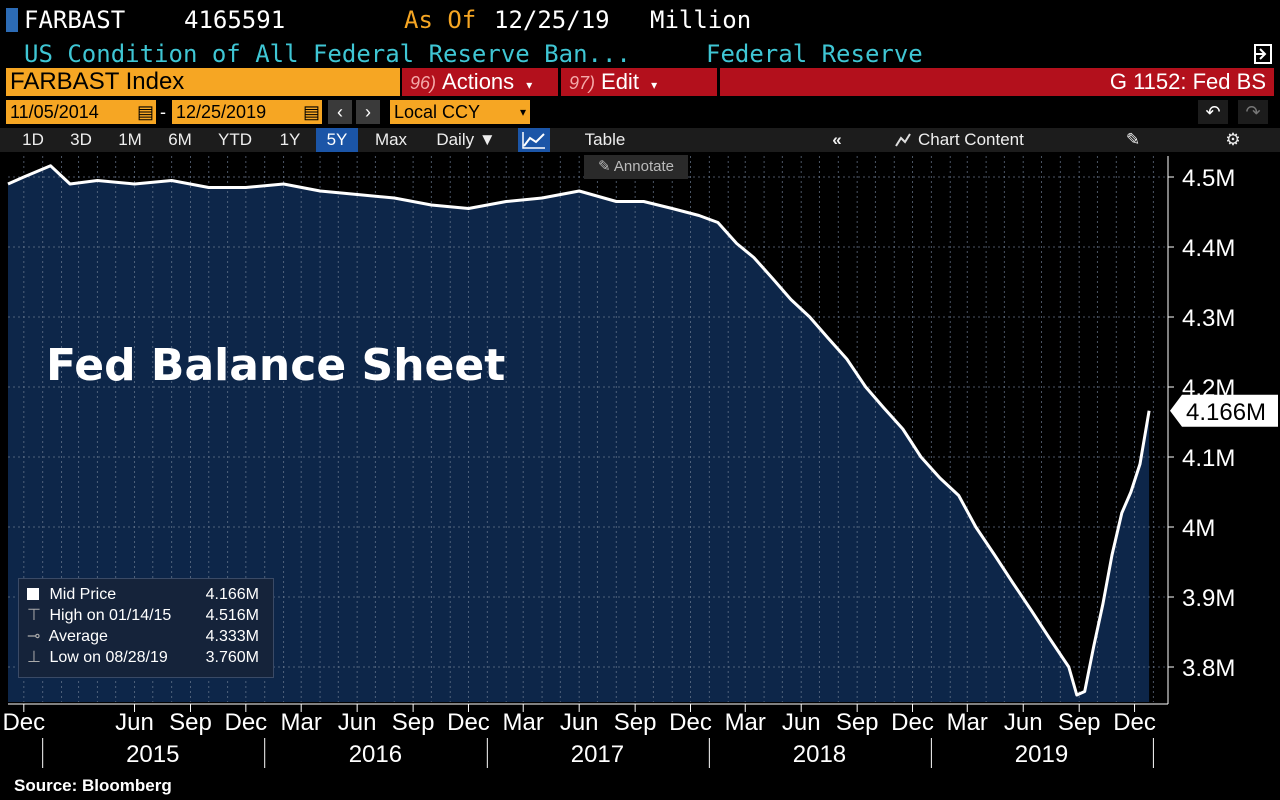  What do you see at coordinates (152, 754) in the screenshot?
I see `x-year-label: 2015` at bounding box center [152, 754].